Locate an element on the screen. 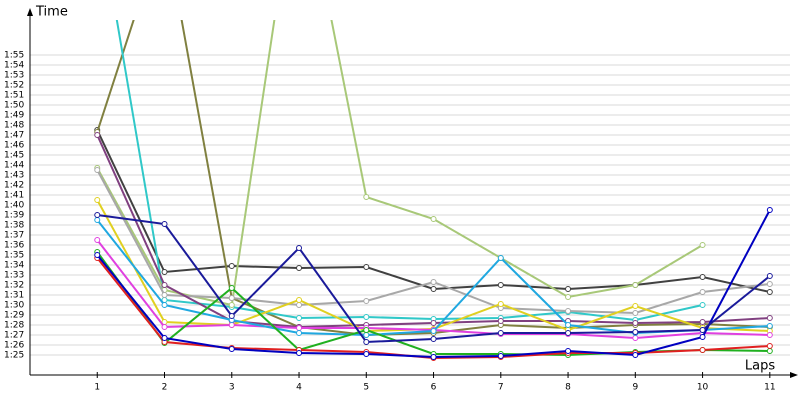 This screenshot has width=800, height=400. y-tick-label: 1:54 is located at coordinates (14, 66).